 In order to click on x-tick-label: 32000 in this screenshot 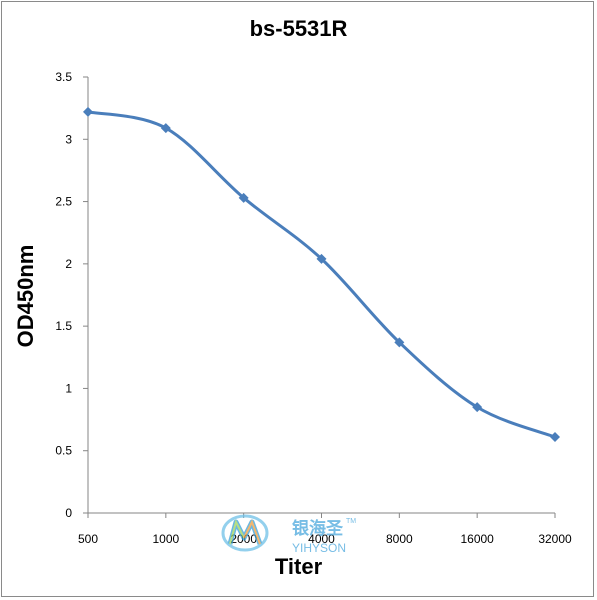, I will do `click(555, 539)`.